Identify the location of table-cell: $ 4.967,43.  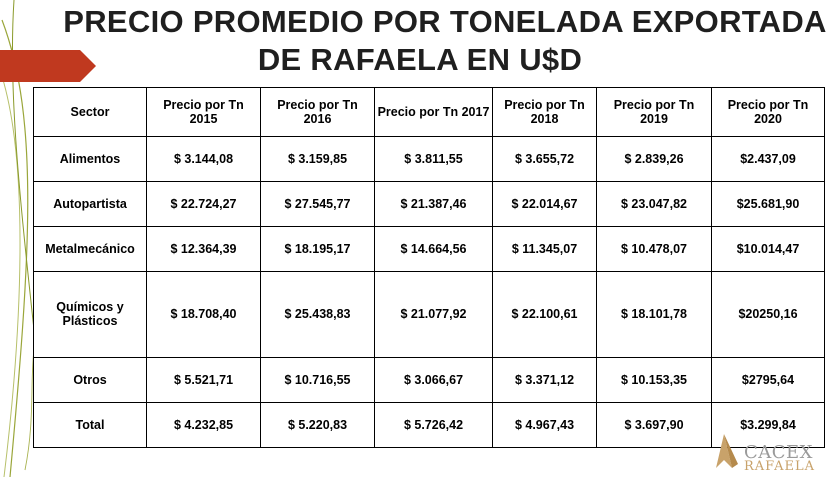
(544, 425).